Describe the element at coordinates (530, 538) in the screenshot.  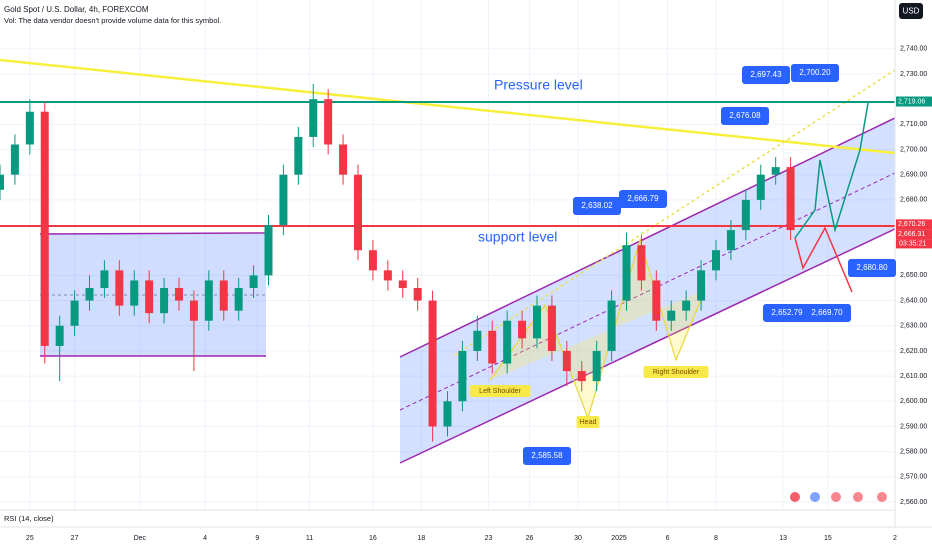
I see `x-tick-label: 26` at that location.